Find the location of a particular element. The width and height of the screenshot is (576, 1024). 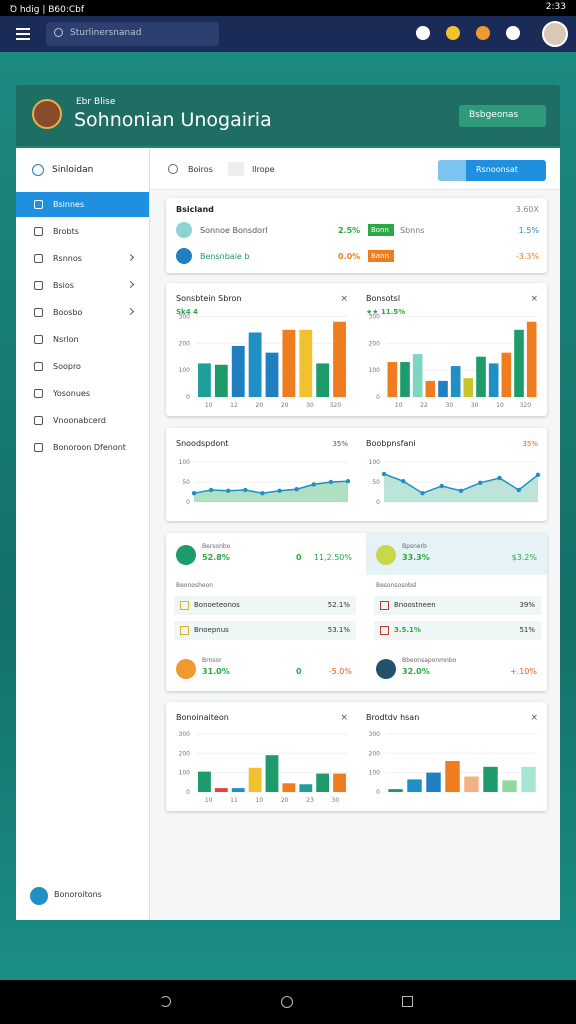

recents-button is located at coordinates (407, 1001).